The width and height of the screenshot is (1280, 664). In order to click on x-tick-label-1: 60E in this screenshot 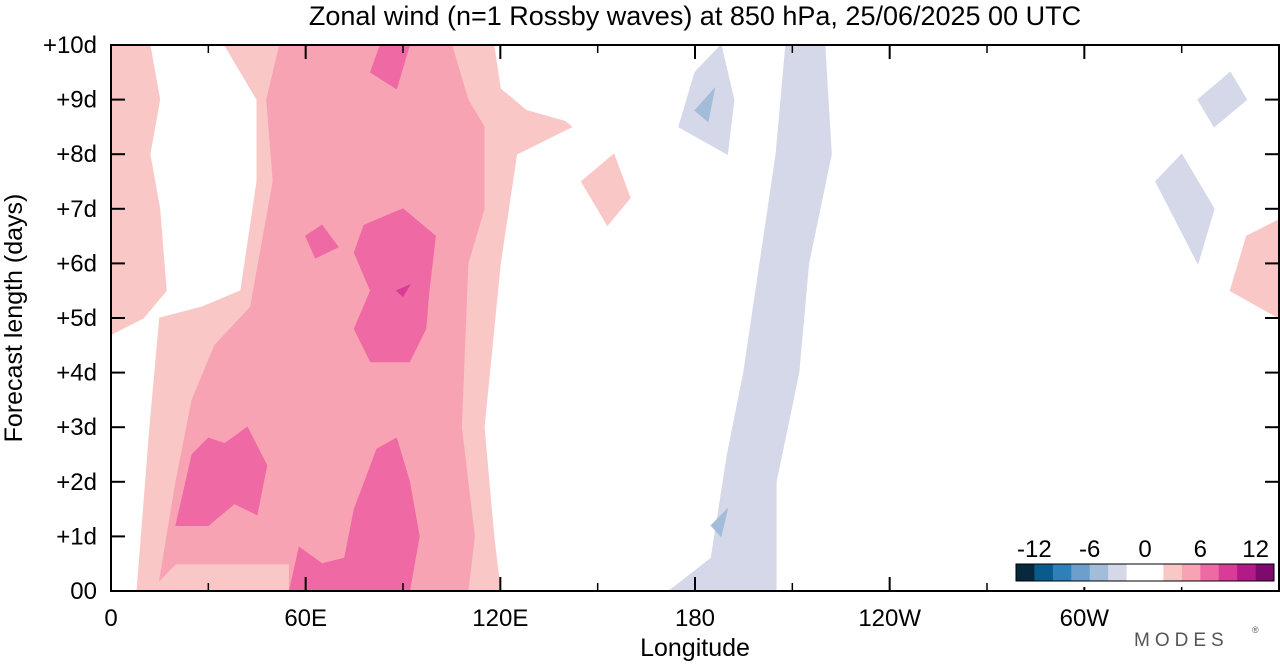, I will do `click(305, 618)`.